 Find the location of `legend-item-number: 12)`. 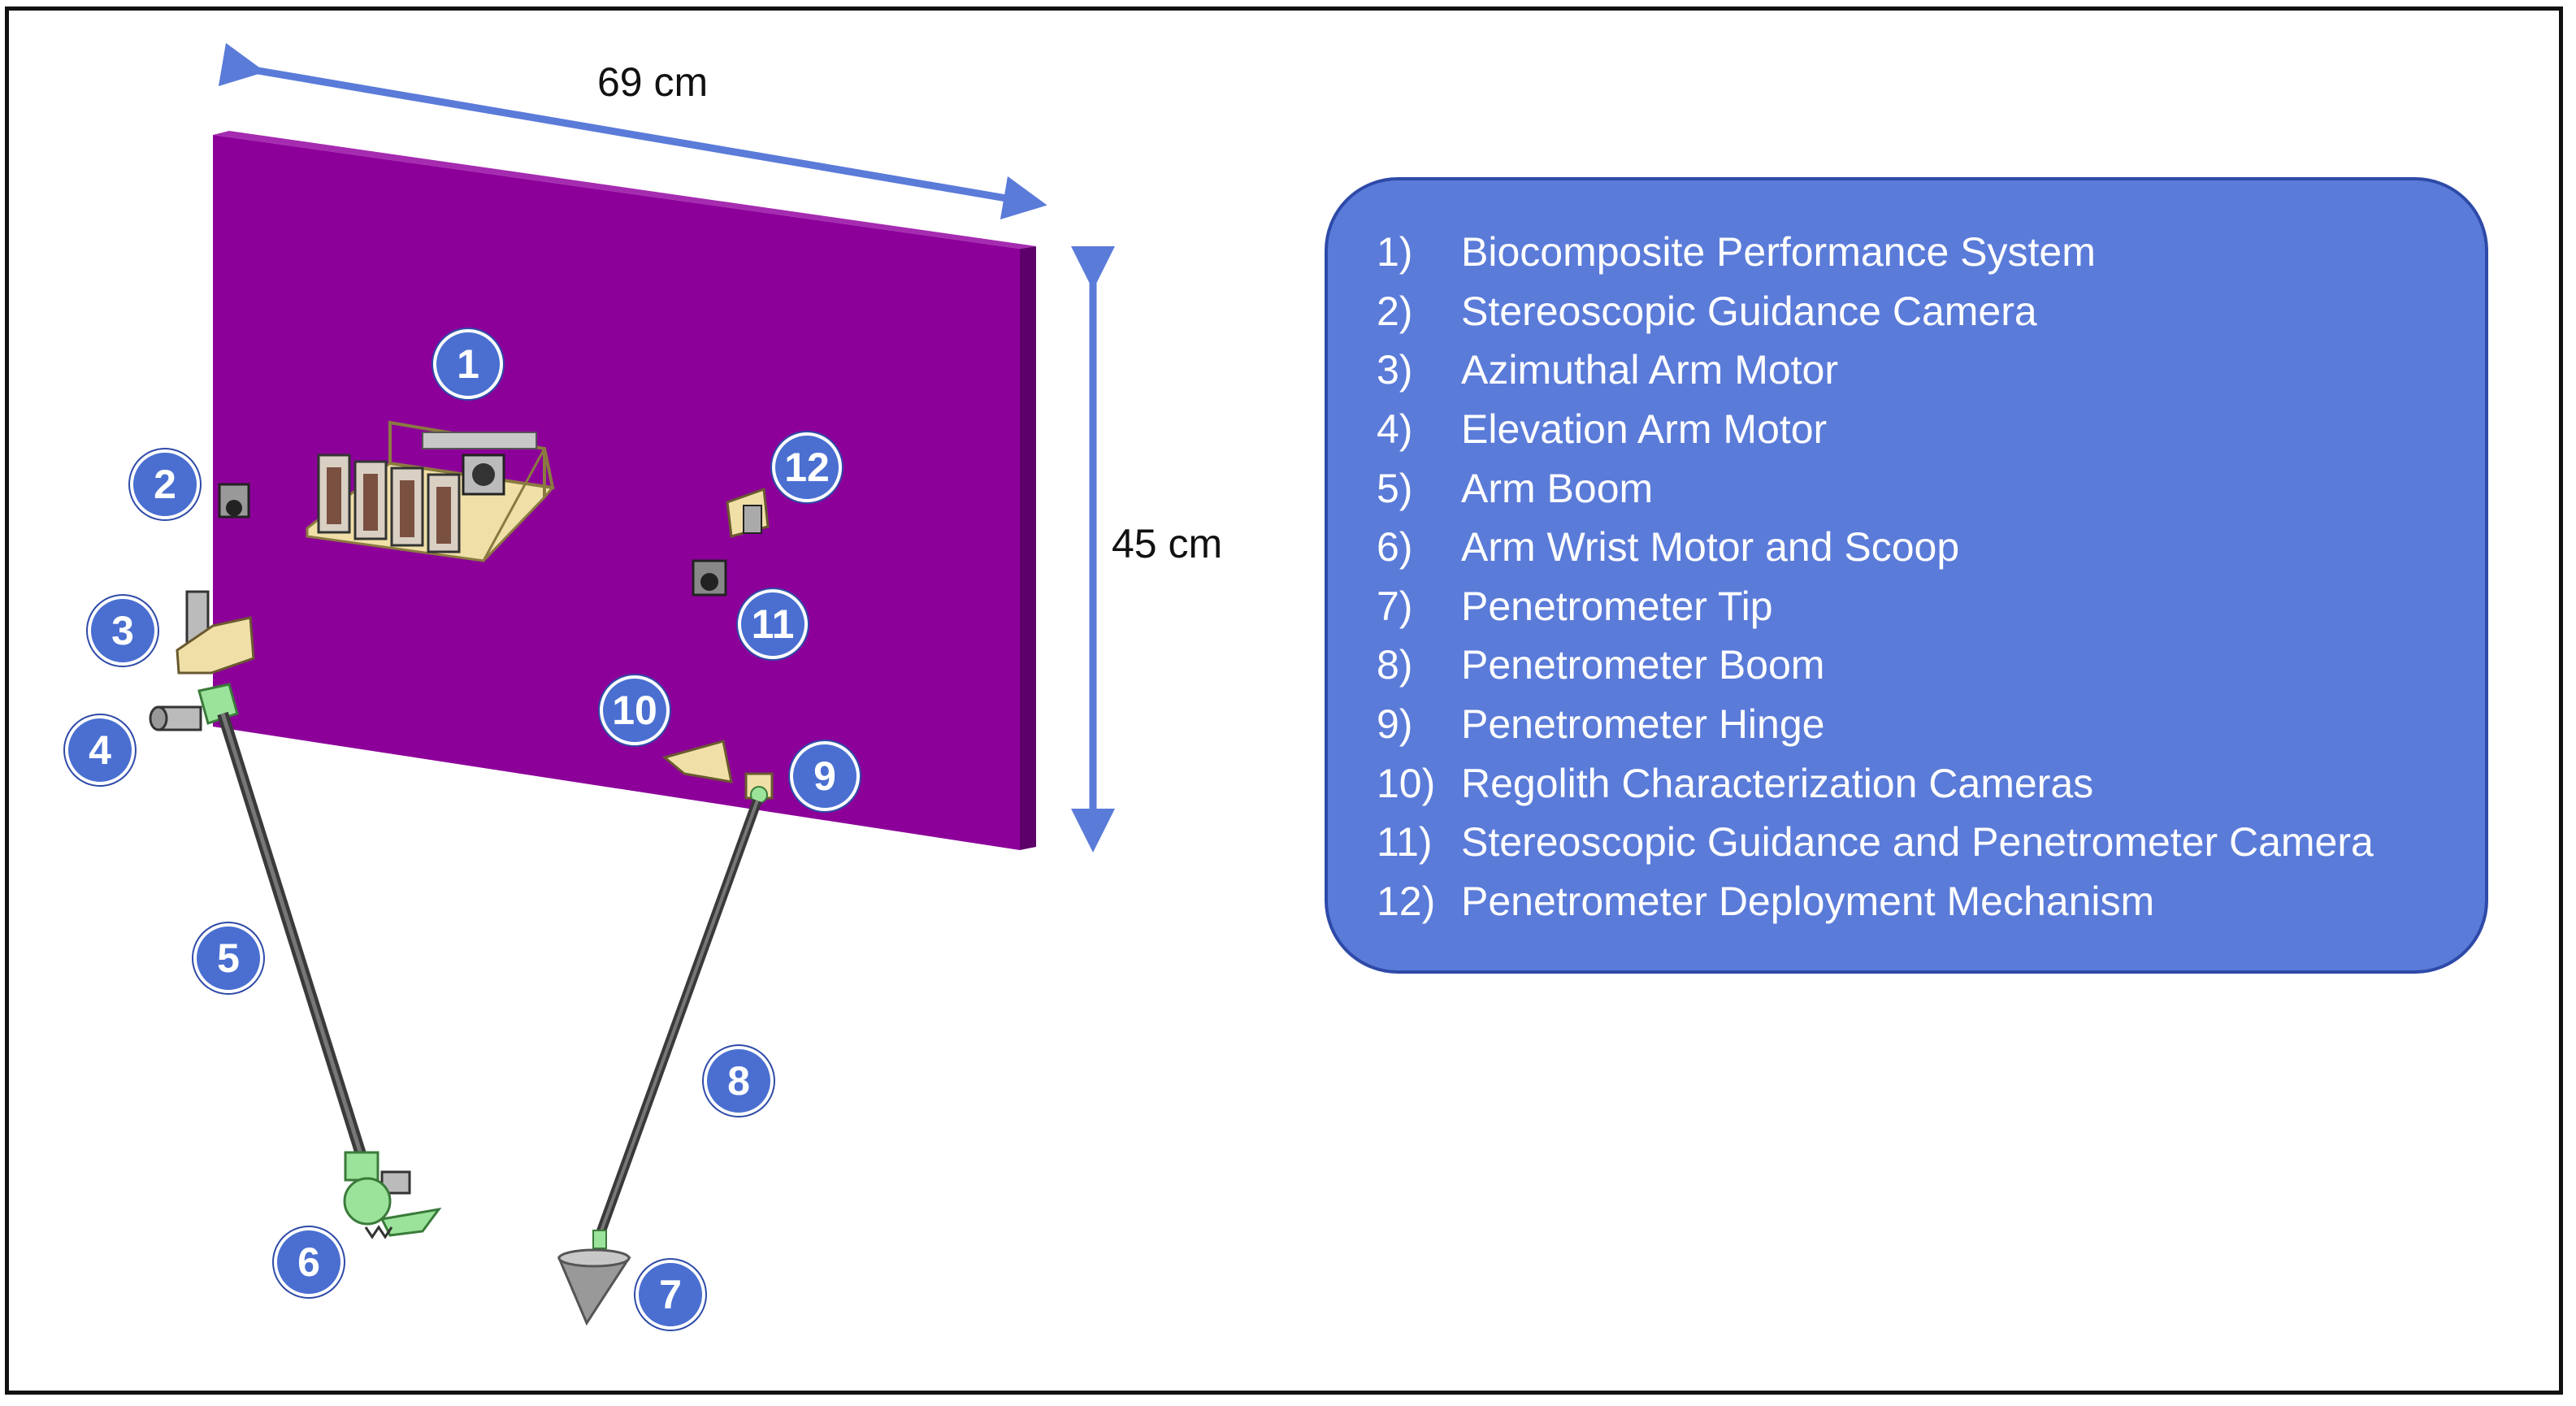

legend-item-number: 12) is located at coordinates (1406, 901).